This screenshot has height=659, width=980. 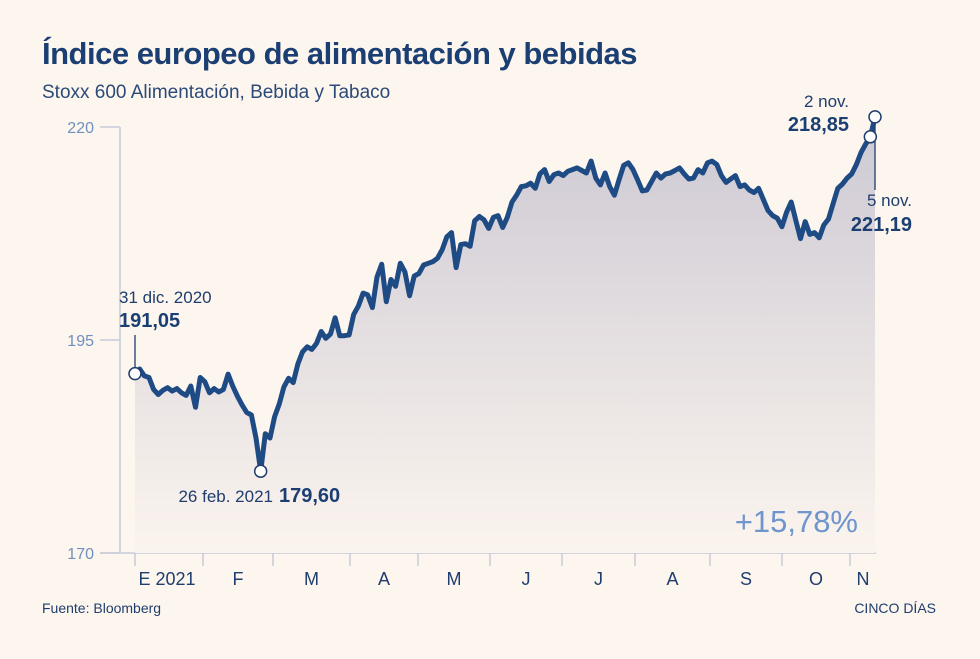 I want to click on annotation-date: 31 dic. 2020, so click(x=165, y=297).